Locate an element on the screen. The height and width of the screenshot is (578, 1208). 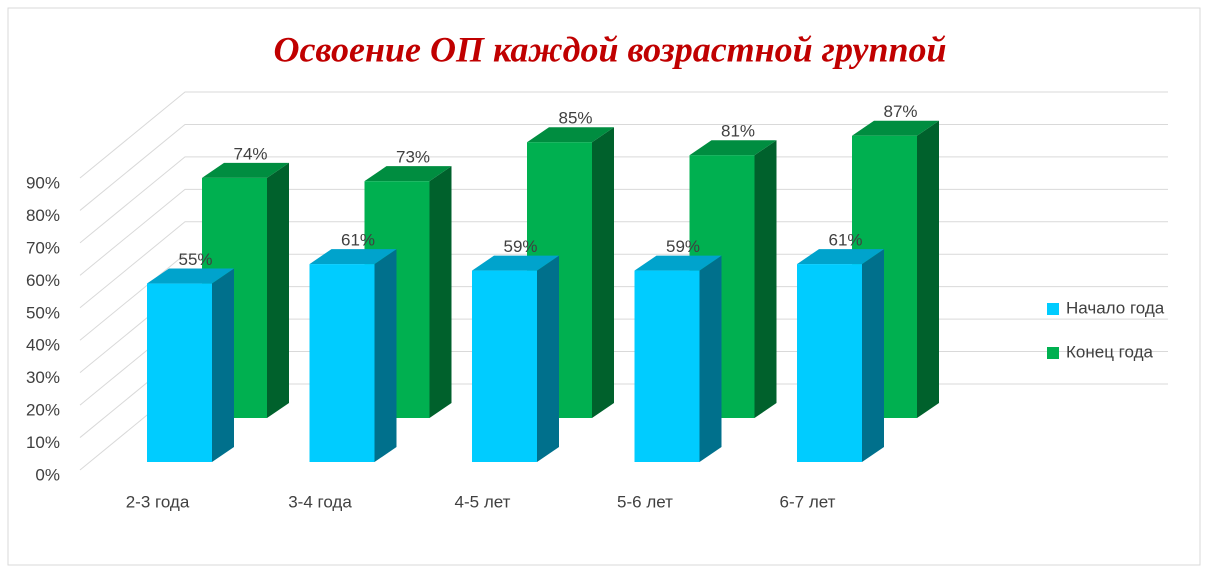
y-tick-label: 10% is located at coordinates (43, 442).